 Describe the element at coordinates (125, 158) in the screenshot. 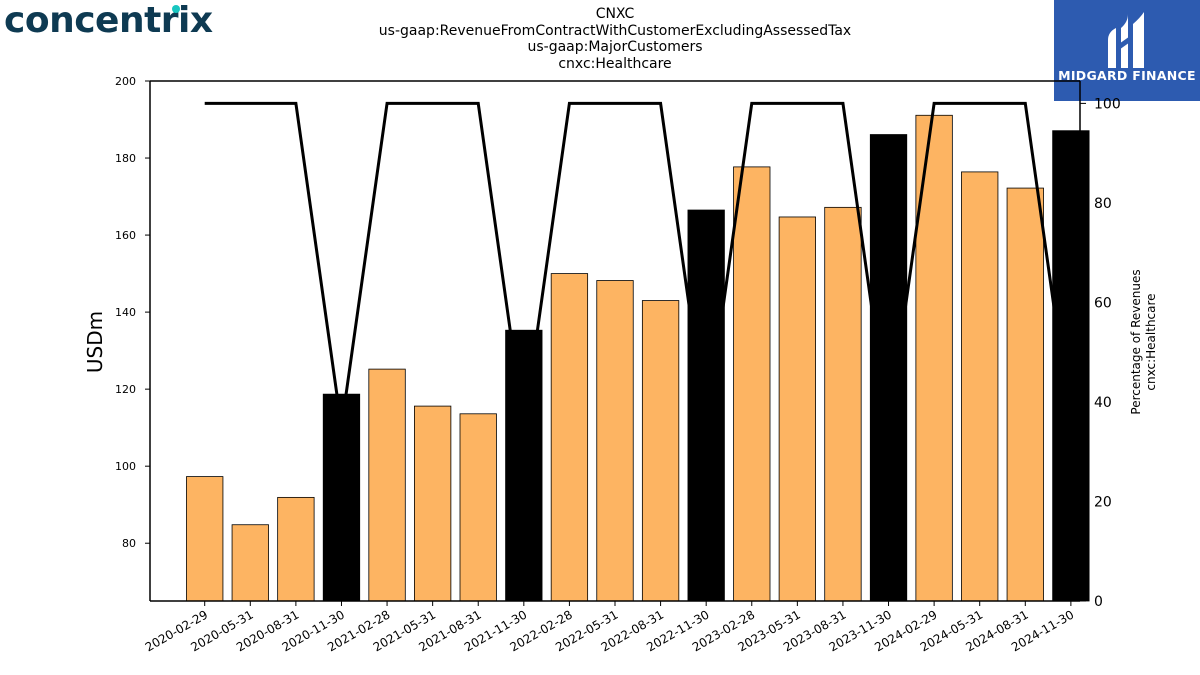

I see `y-tick-label-180: 180` at that location.